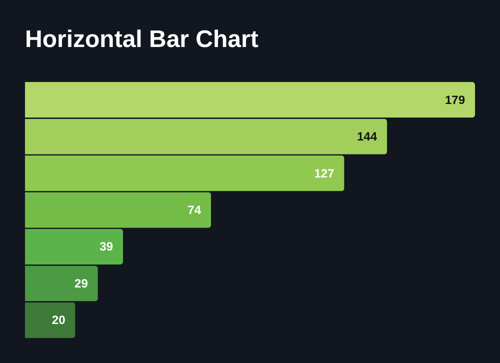 The height and width of the screenshot is (363, 500). I want to click on data-label: 39, so click(107, 247).